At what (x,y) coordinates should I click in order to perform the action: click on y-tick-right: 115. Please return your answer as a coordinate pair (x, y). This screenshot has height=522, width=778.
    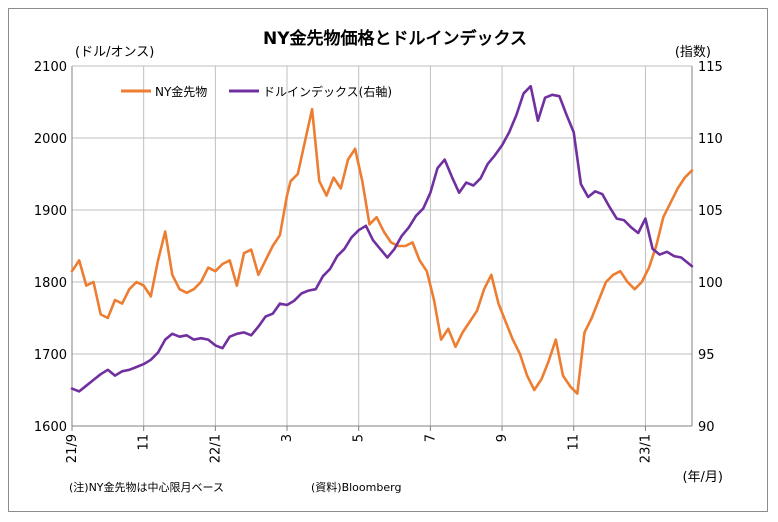
    Looking at the image, I should click on (710, 67).